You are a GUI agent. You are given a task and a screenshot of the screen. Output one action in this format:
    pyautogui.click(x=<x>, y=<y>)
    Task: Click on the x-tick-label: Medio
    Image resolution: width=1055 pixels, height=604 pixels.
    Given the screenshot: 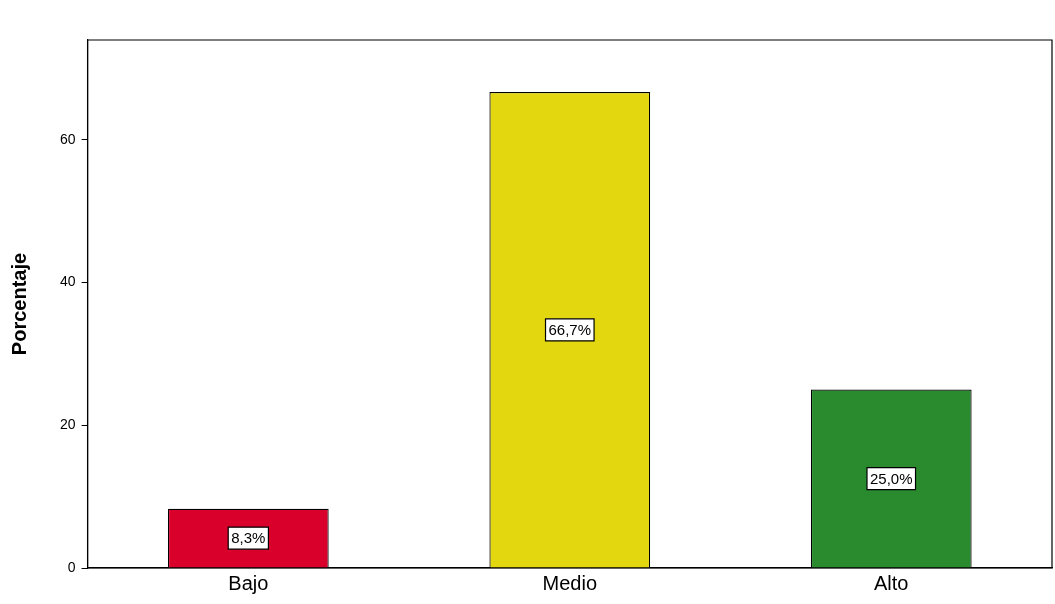 What is the action you would take?
    pyautogui.click(x=570, y=582)
    